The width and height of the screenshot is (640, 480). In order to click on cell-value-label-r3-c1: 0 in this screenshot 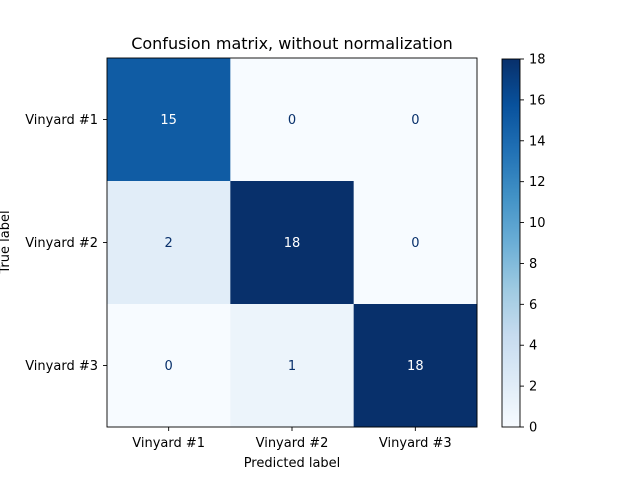, I will do `click(169, 366)`.